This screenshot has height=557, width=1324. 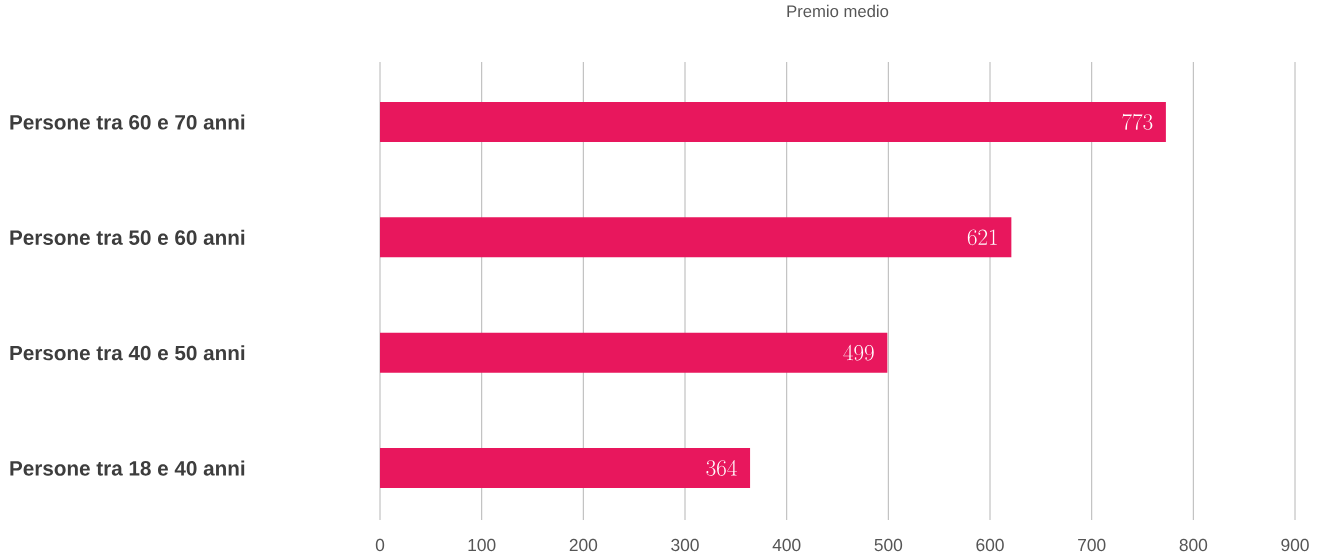 What do you see at coordinates (1295, 545) in the screenshot?
I see `x-tick-label: 900` at bounding box center [1295, 545].